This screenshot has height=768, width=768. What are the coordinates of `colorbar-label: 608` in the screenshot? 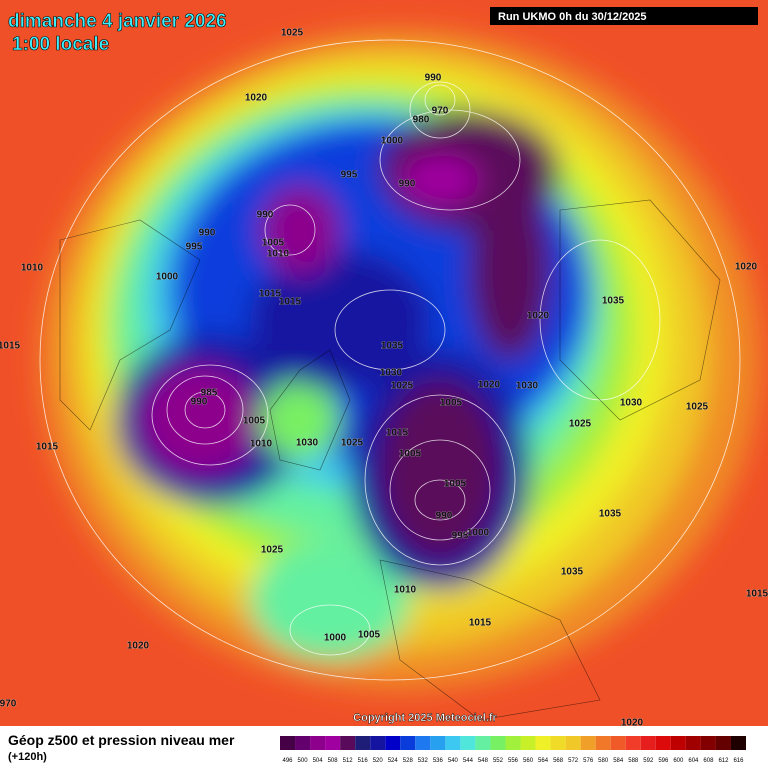 It's located at (708, 761).